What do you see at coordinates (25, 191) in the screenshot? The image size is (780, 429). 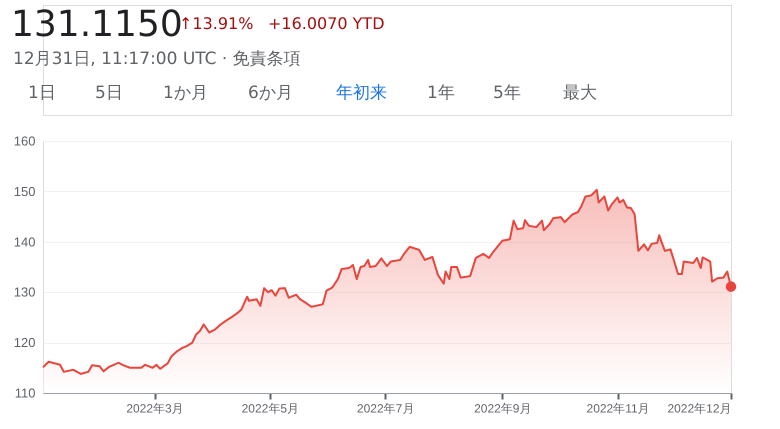 I see `y-tick-label: 150` at bounding box center [25, 191].